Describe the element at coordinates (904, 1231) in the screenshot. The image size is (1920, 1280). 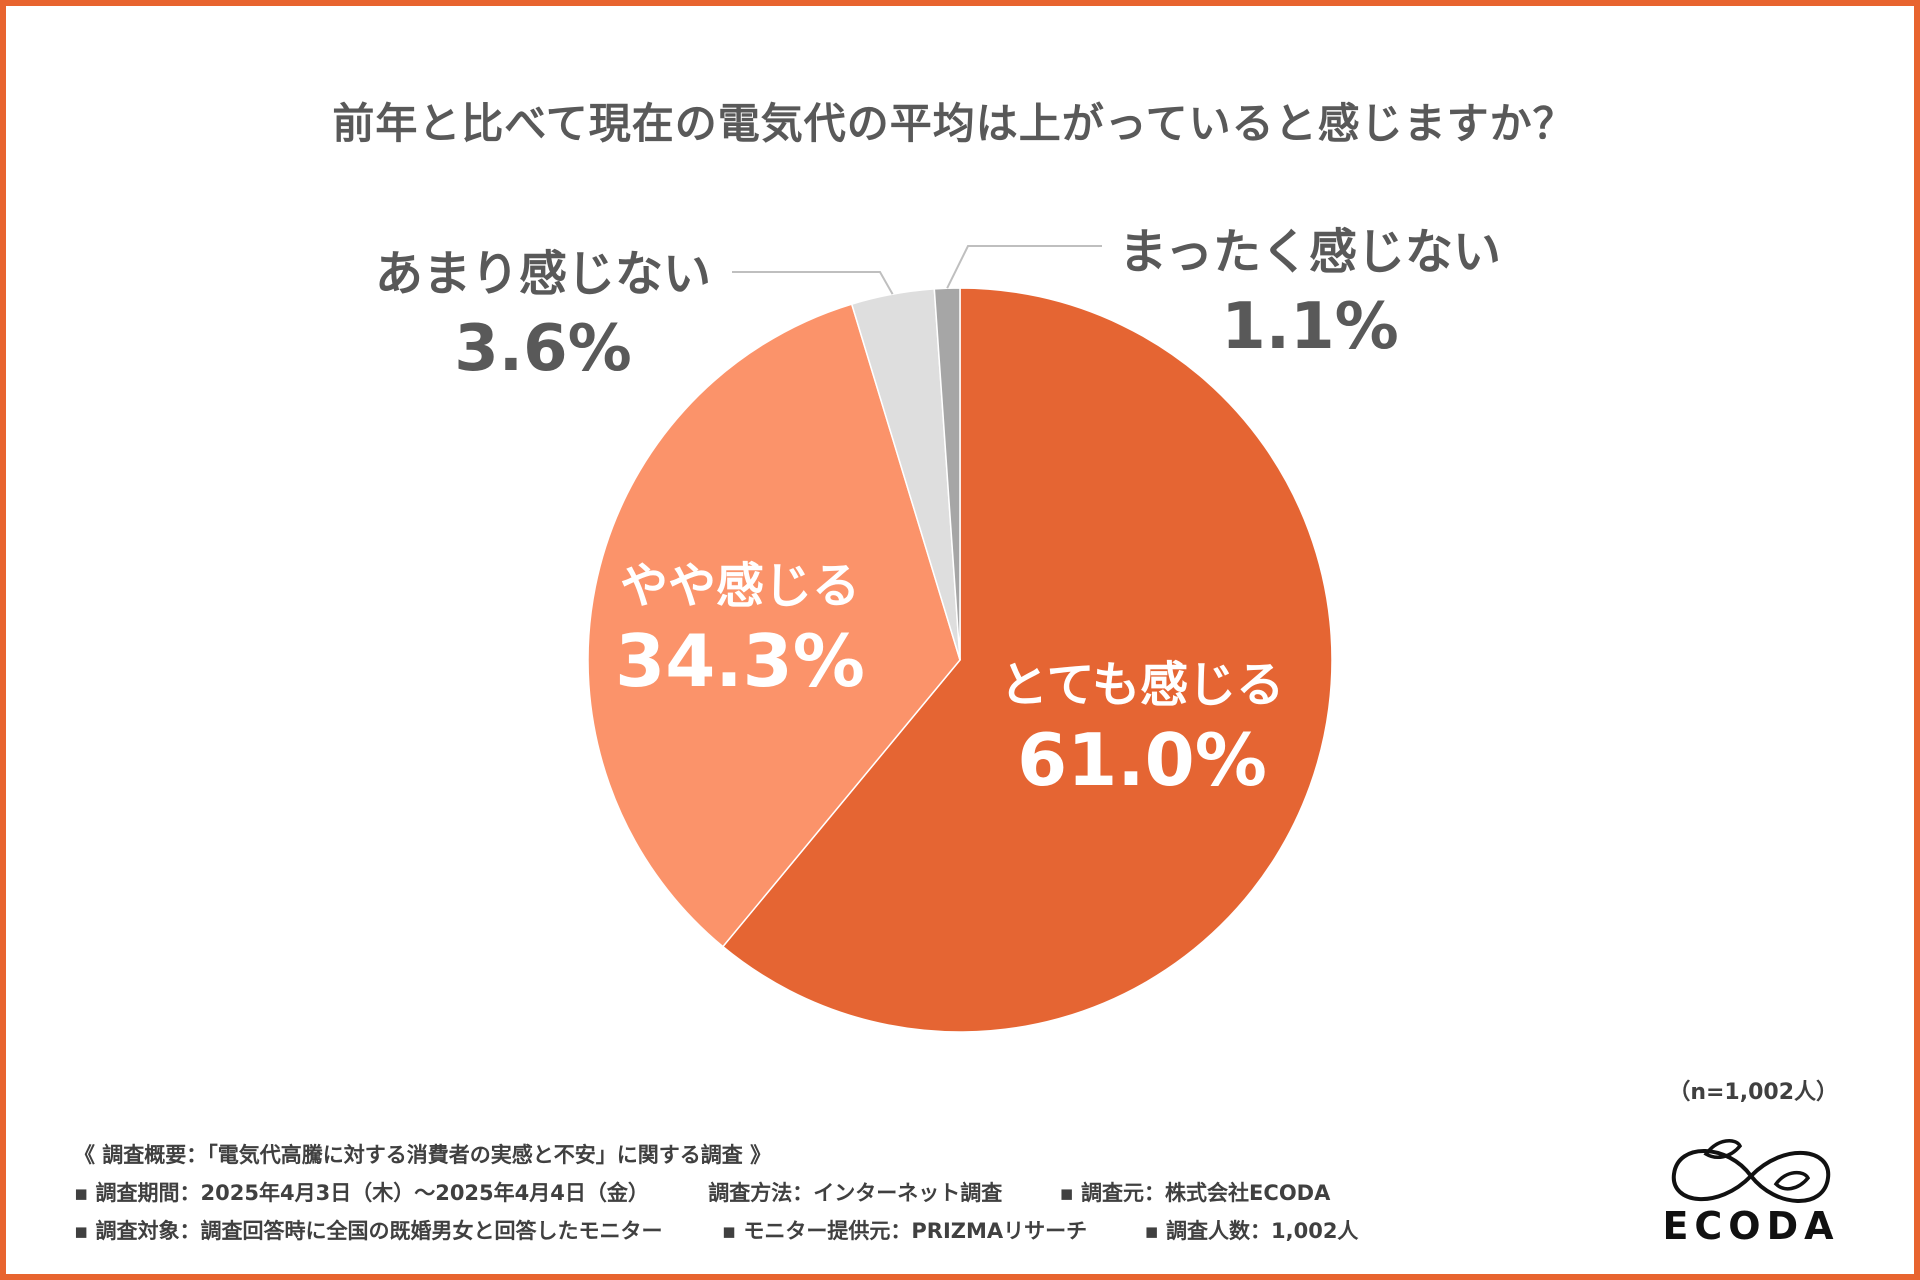
I see `survey-provider: ▪ モニター提供元：PRIZMAリサーチ` at that location.